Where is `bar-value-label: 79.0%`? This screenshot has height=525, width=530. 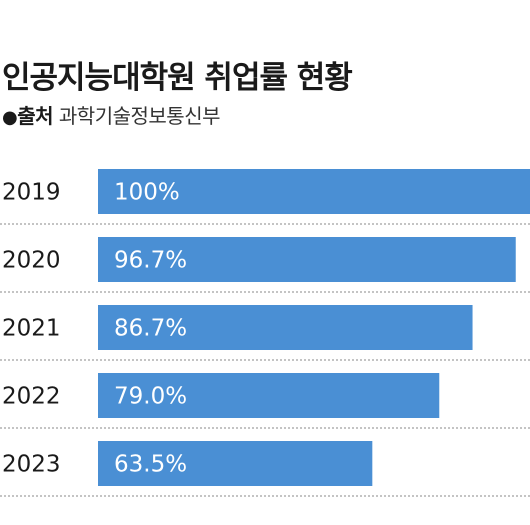 bar-value-label: 79.0% is located at coordinates (150, 397).